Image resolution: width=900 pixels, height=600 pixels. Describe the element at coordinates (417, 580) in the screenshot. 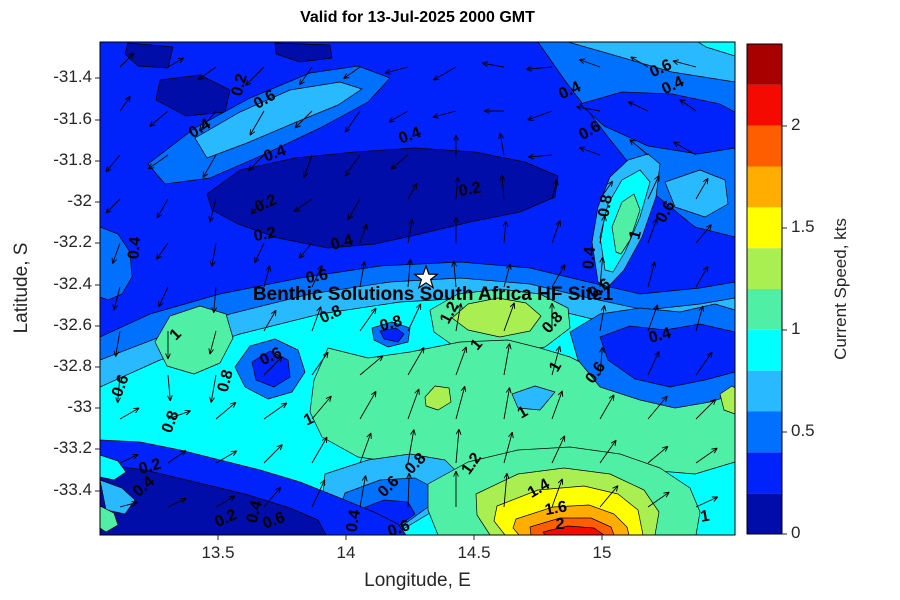

I see `x-axis-label: Longitude, E` at that location.